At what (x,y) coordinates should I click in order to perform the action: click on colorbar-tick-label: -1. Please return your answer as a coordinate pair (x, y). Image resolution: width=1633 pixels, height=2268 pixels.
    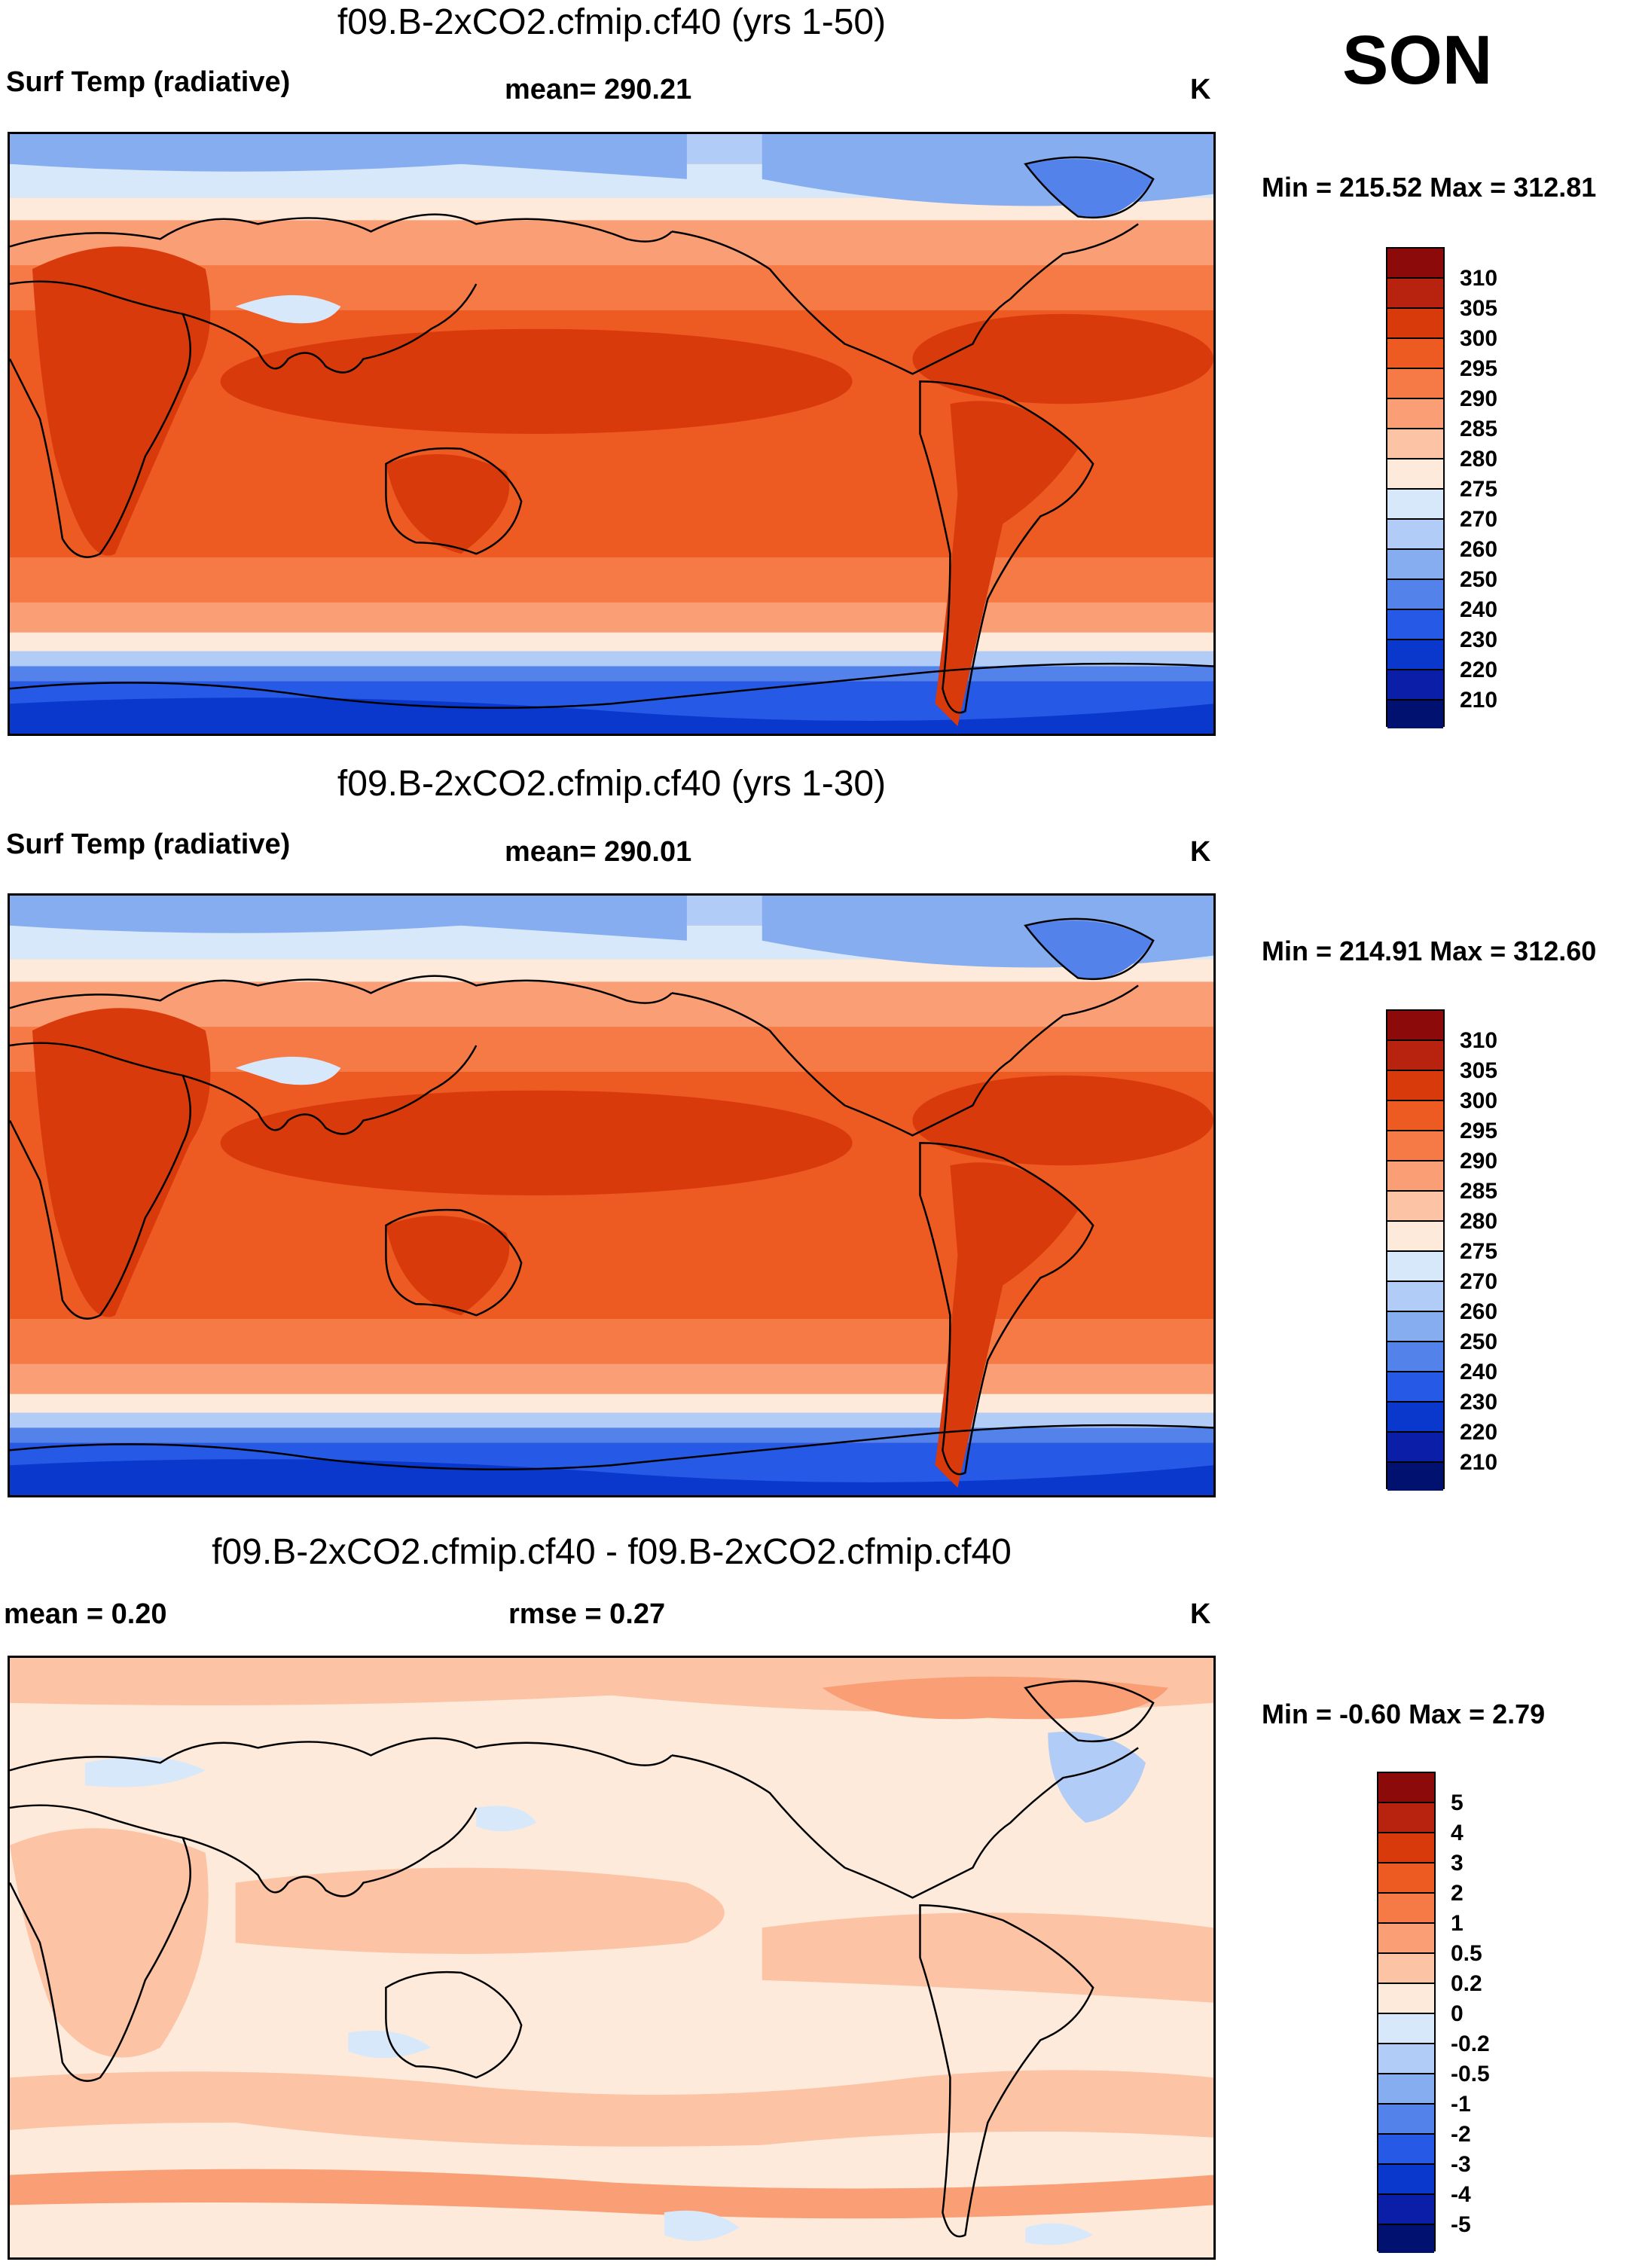
    Looking at the image, I should click on (1461, 2104).